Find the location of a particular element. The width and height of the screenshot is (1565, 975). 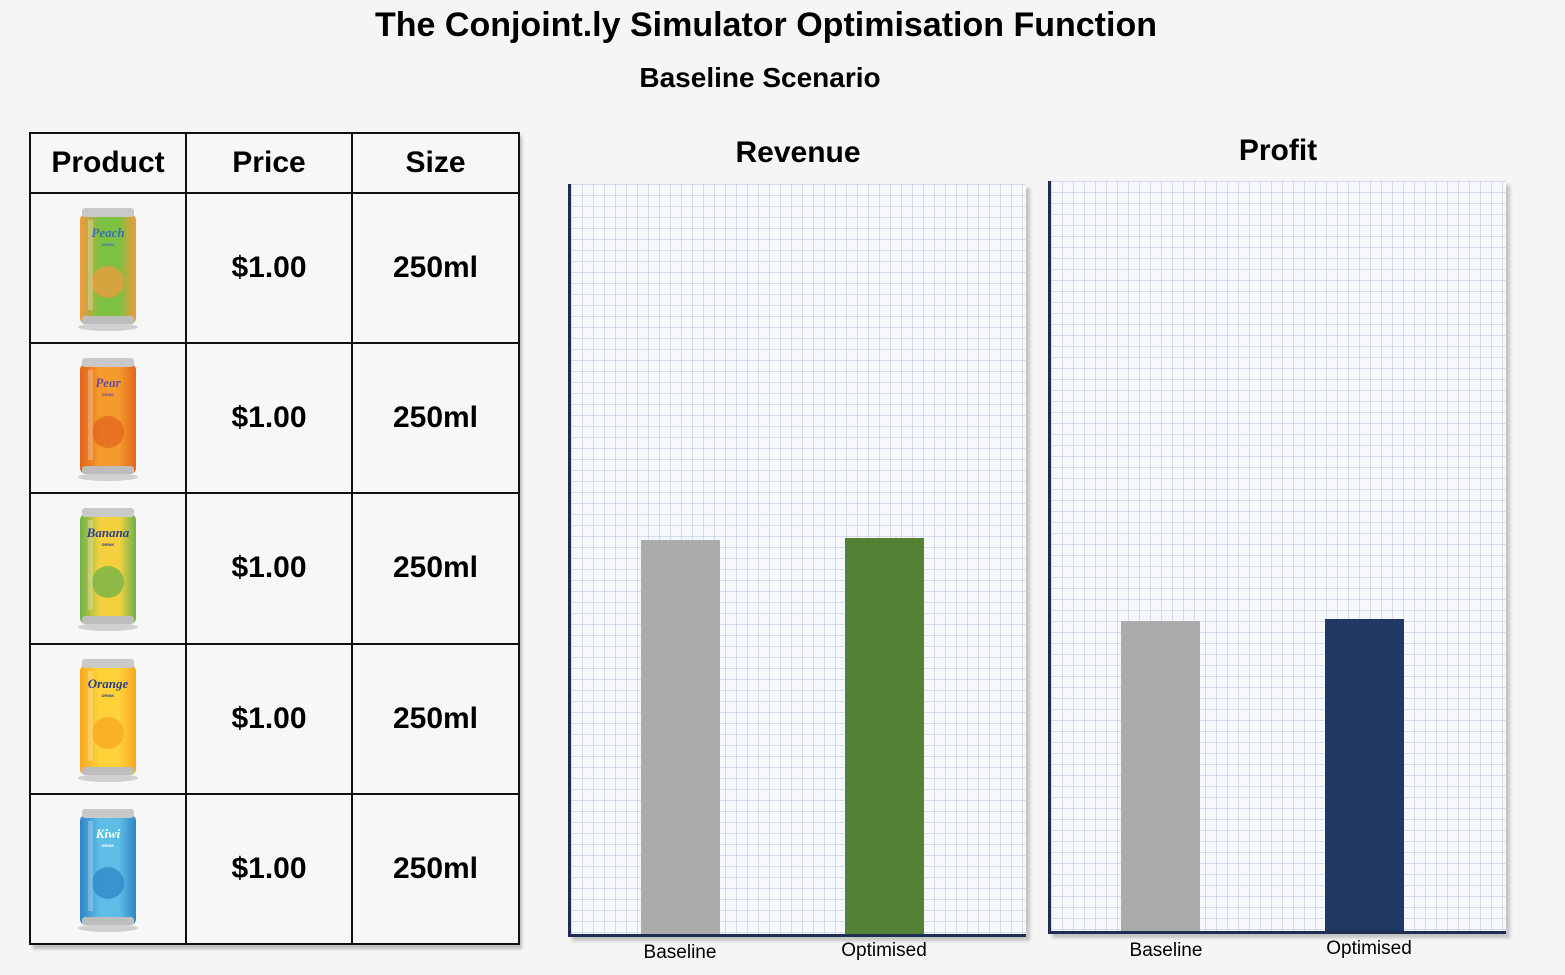

profit-chart-title: Profit is located at coordinates (1278, 150).